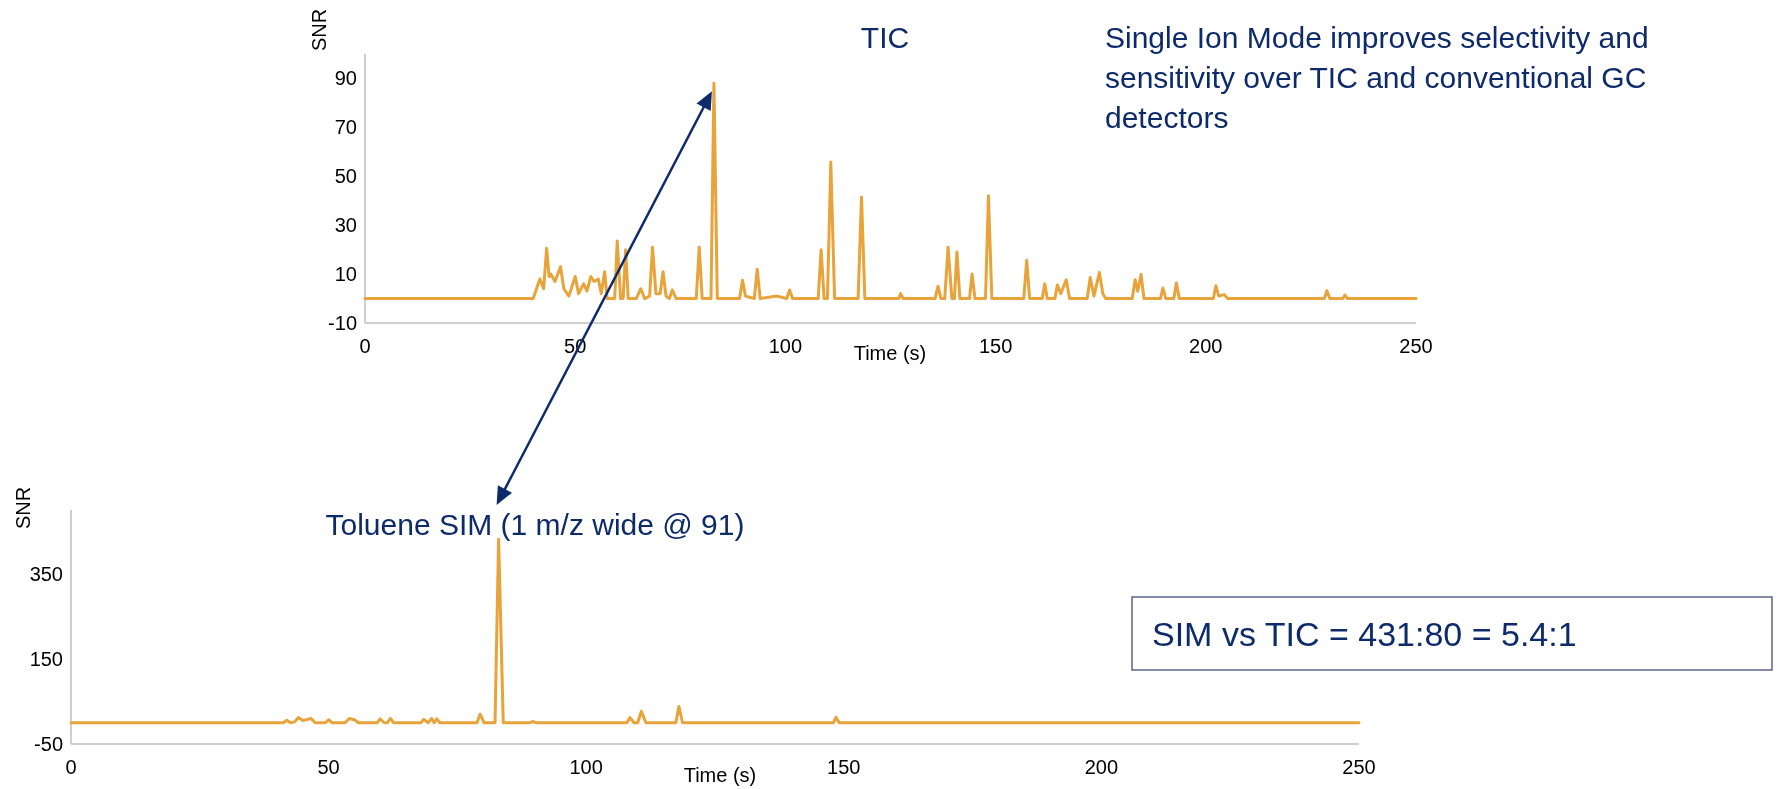 Image resolution: width=1783 pixels, height=789 pixels. Describe the element at coordinates (345, 225) in the screenshot. I see `y-tick-label: 30` at that location.